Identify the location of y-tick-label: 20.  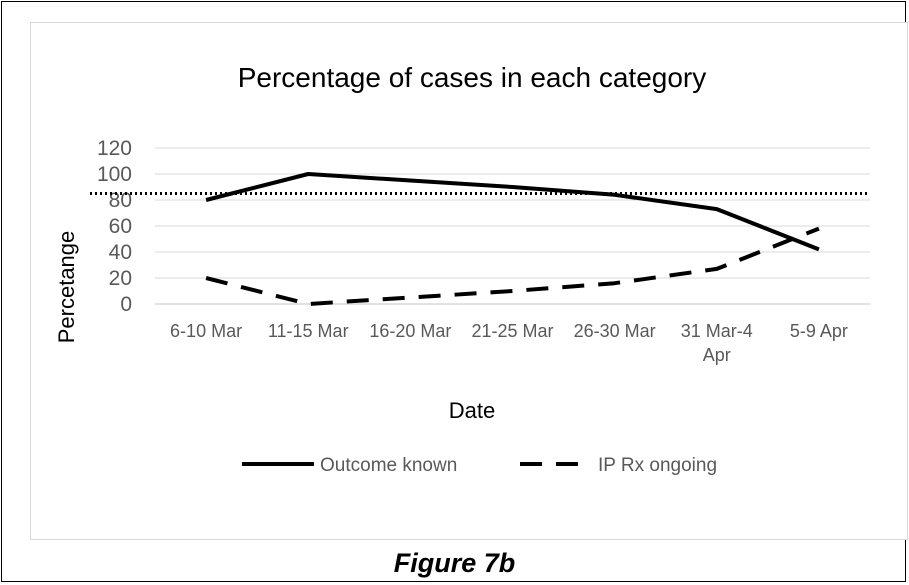
(120, 278).